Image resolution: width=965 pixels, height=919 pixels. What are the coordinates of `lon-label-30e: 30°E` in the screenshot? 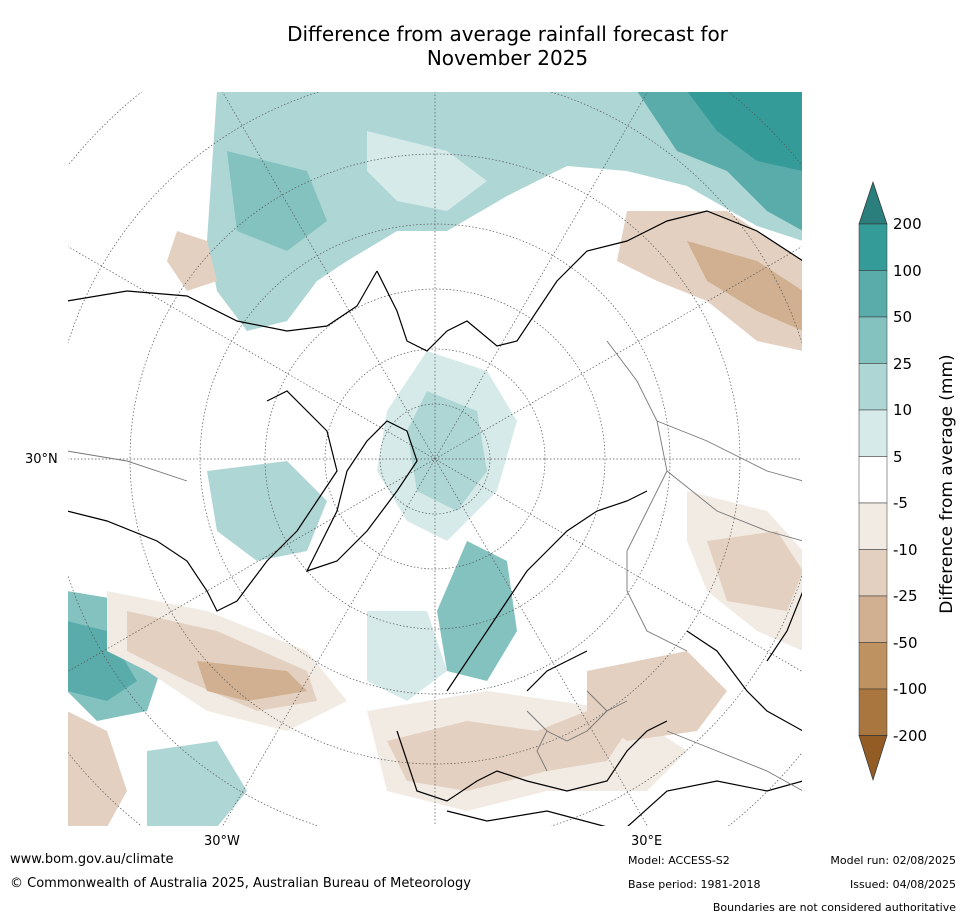 It's located at (647, 841).